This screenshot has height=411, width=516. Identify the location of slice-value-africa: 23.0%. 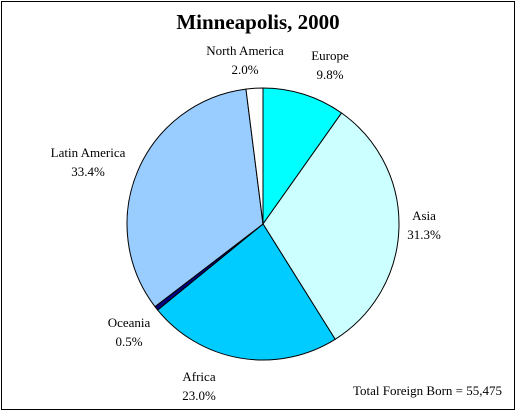
(199, 395).